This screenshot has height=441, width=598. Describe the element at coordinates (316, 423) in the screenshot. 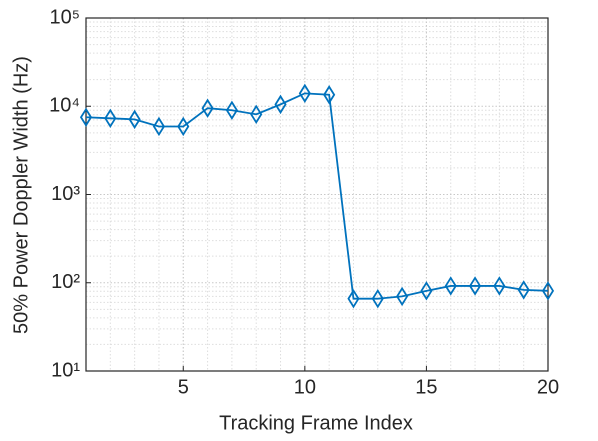

I see `x-axis-label: Tracking Frame Index` at that location.